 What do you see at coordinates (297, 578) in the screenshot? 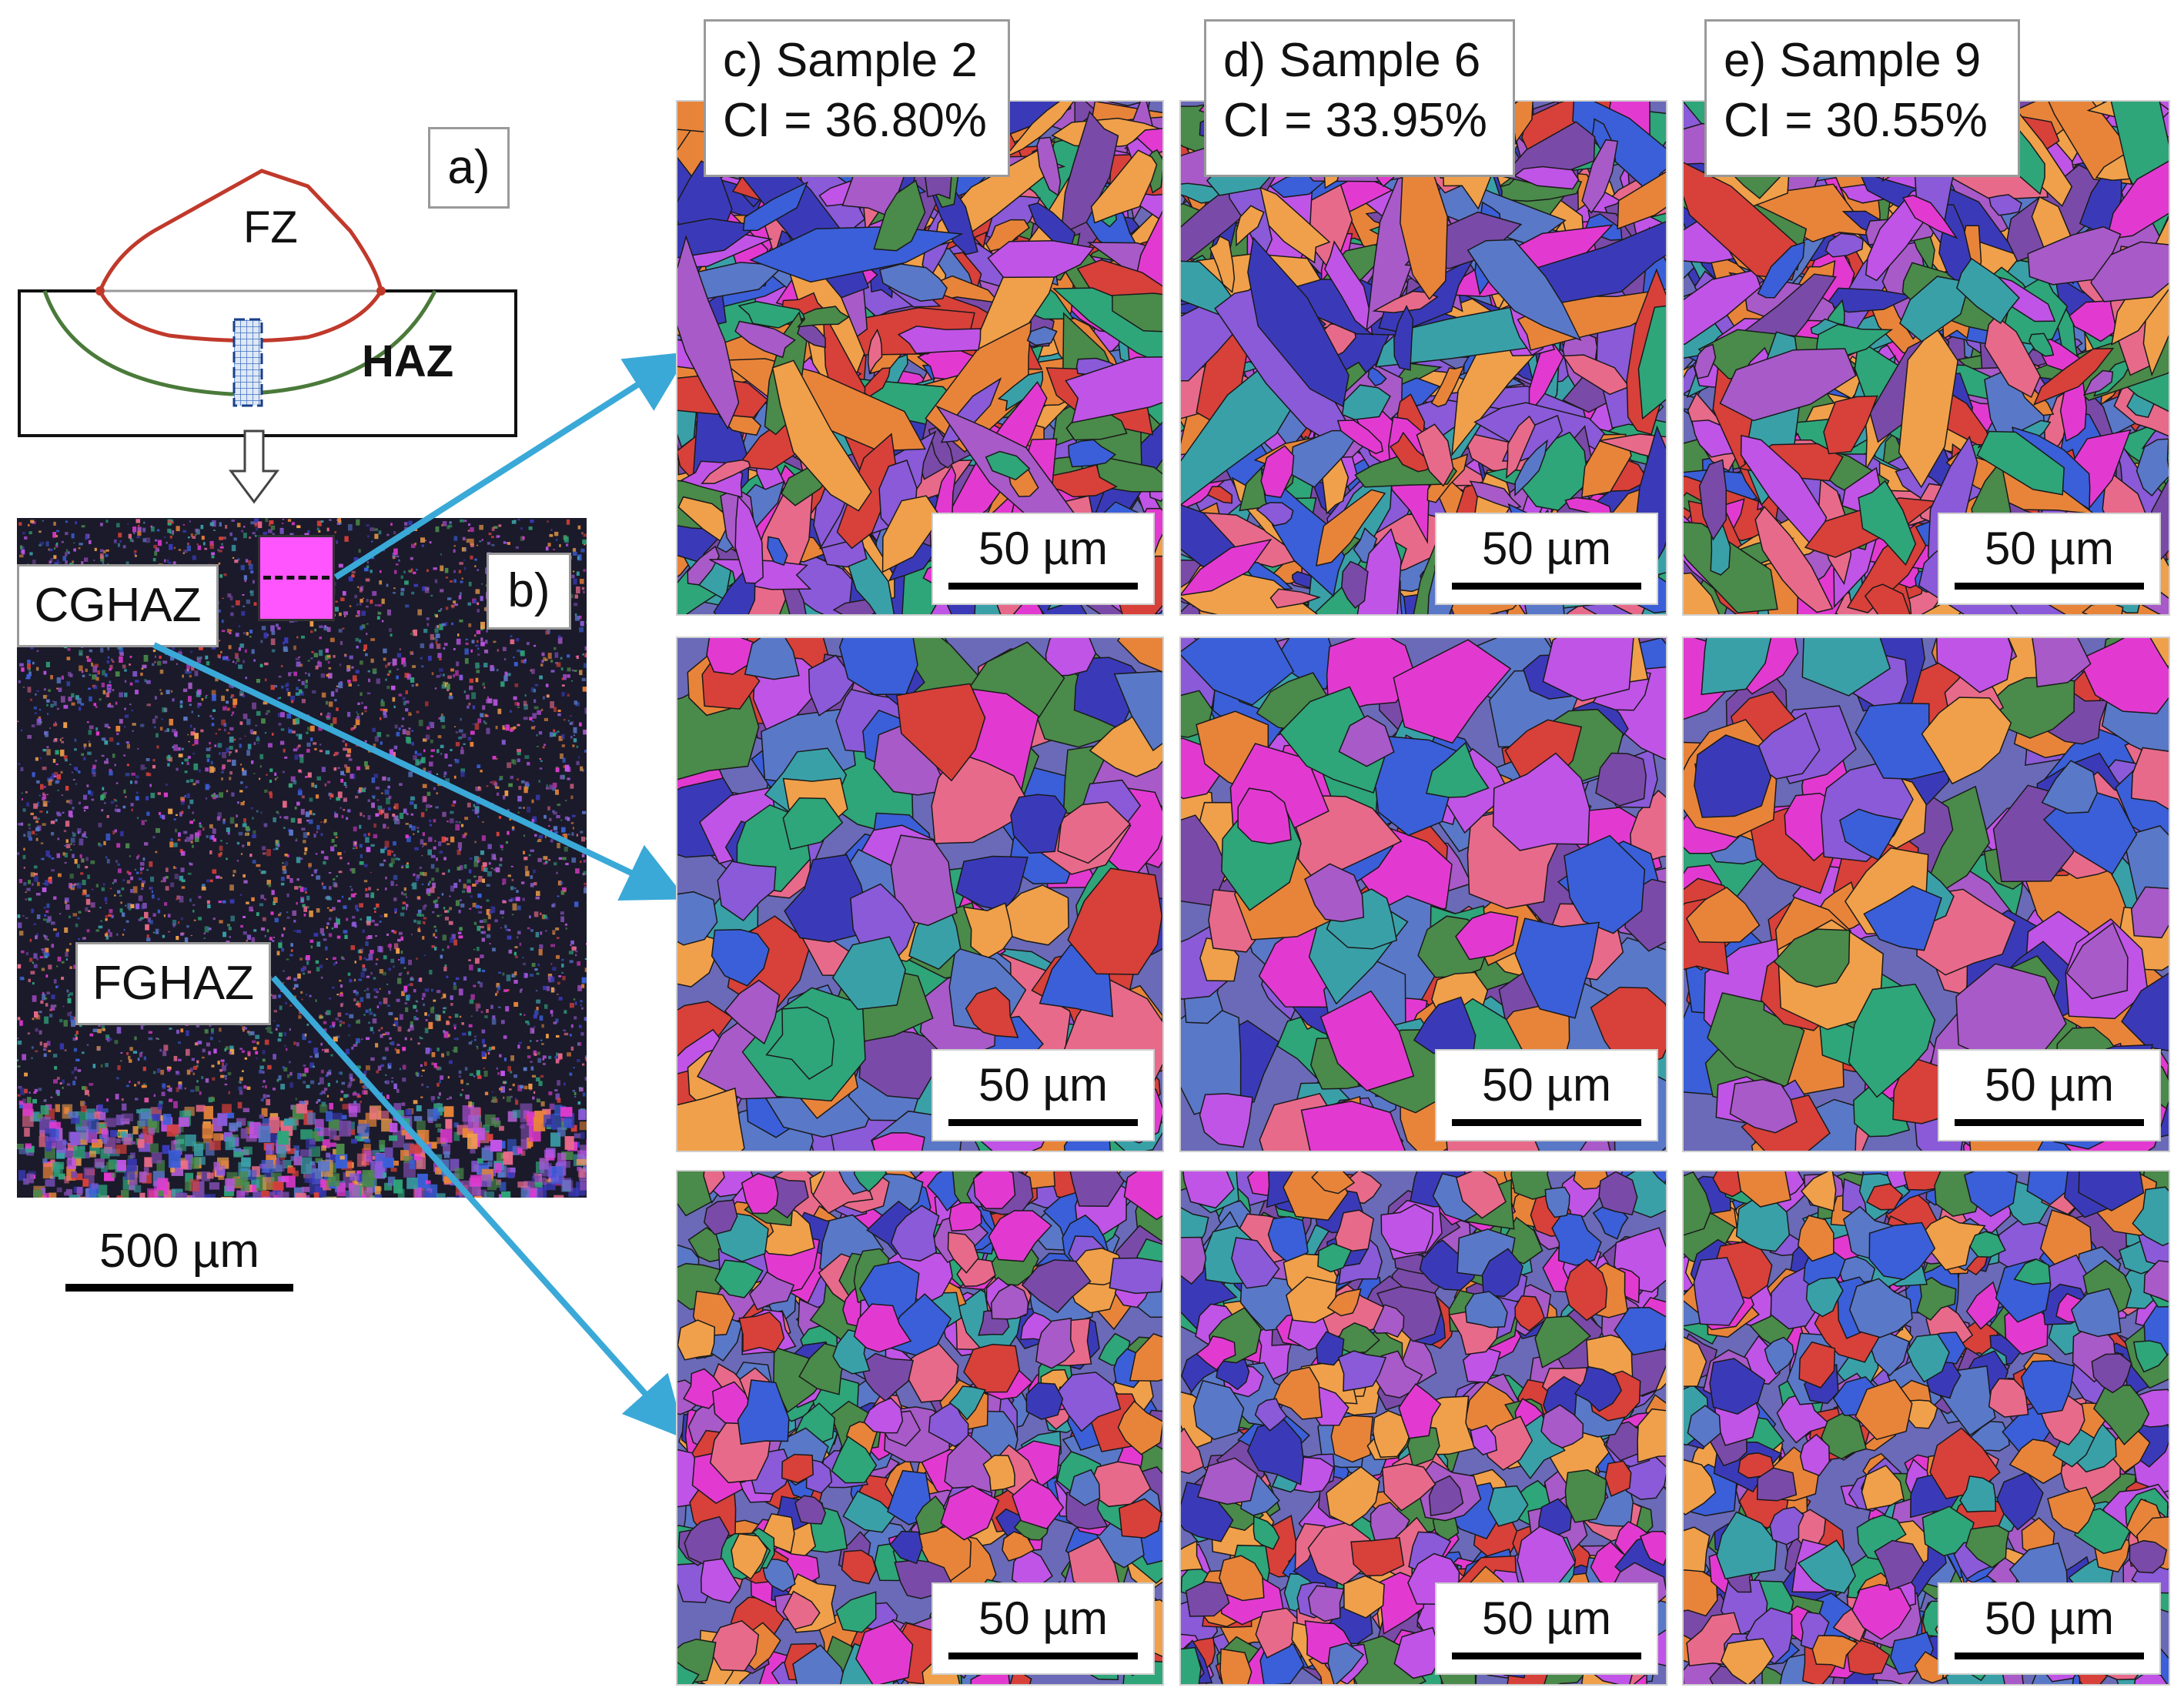
I see `cghaz-region-marker` at bounding box center [297, 578].